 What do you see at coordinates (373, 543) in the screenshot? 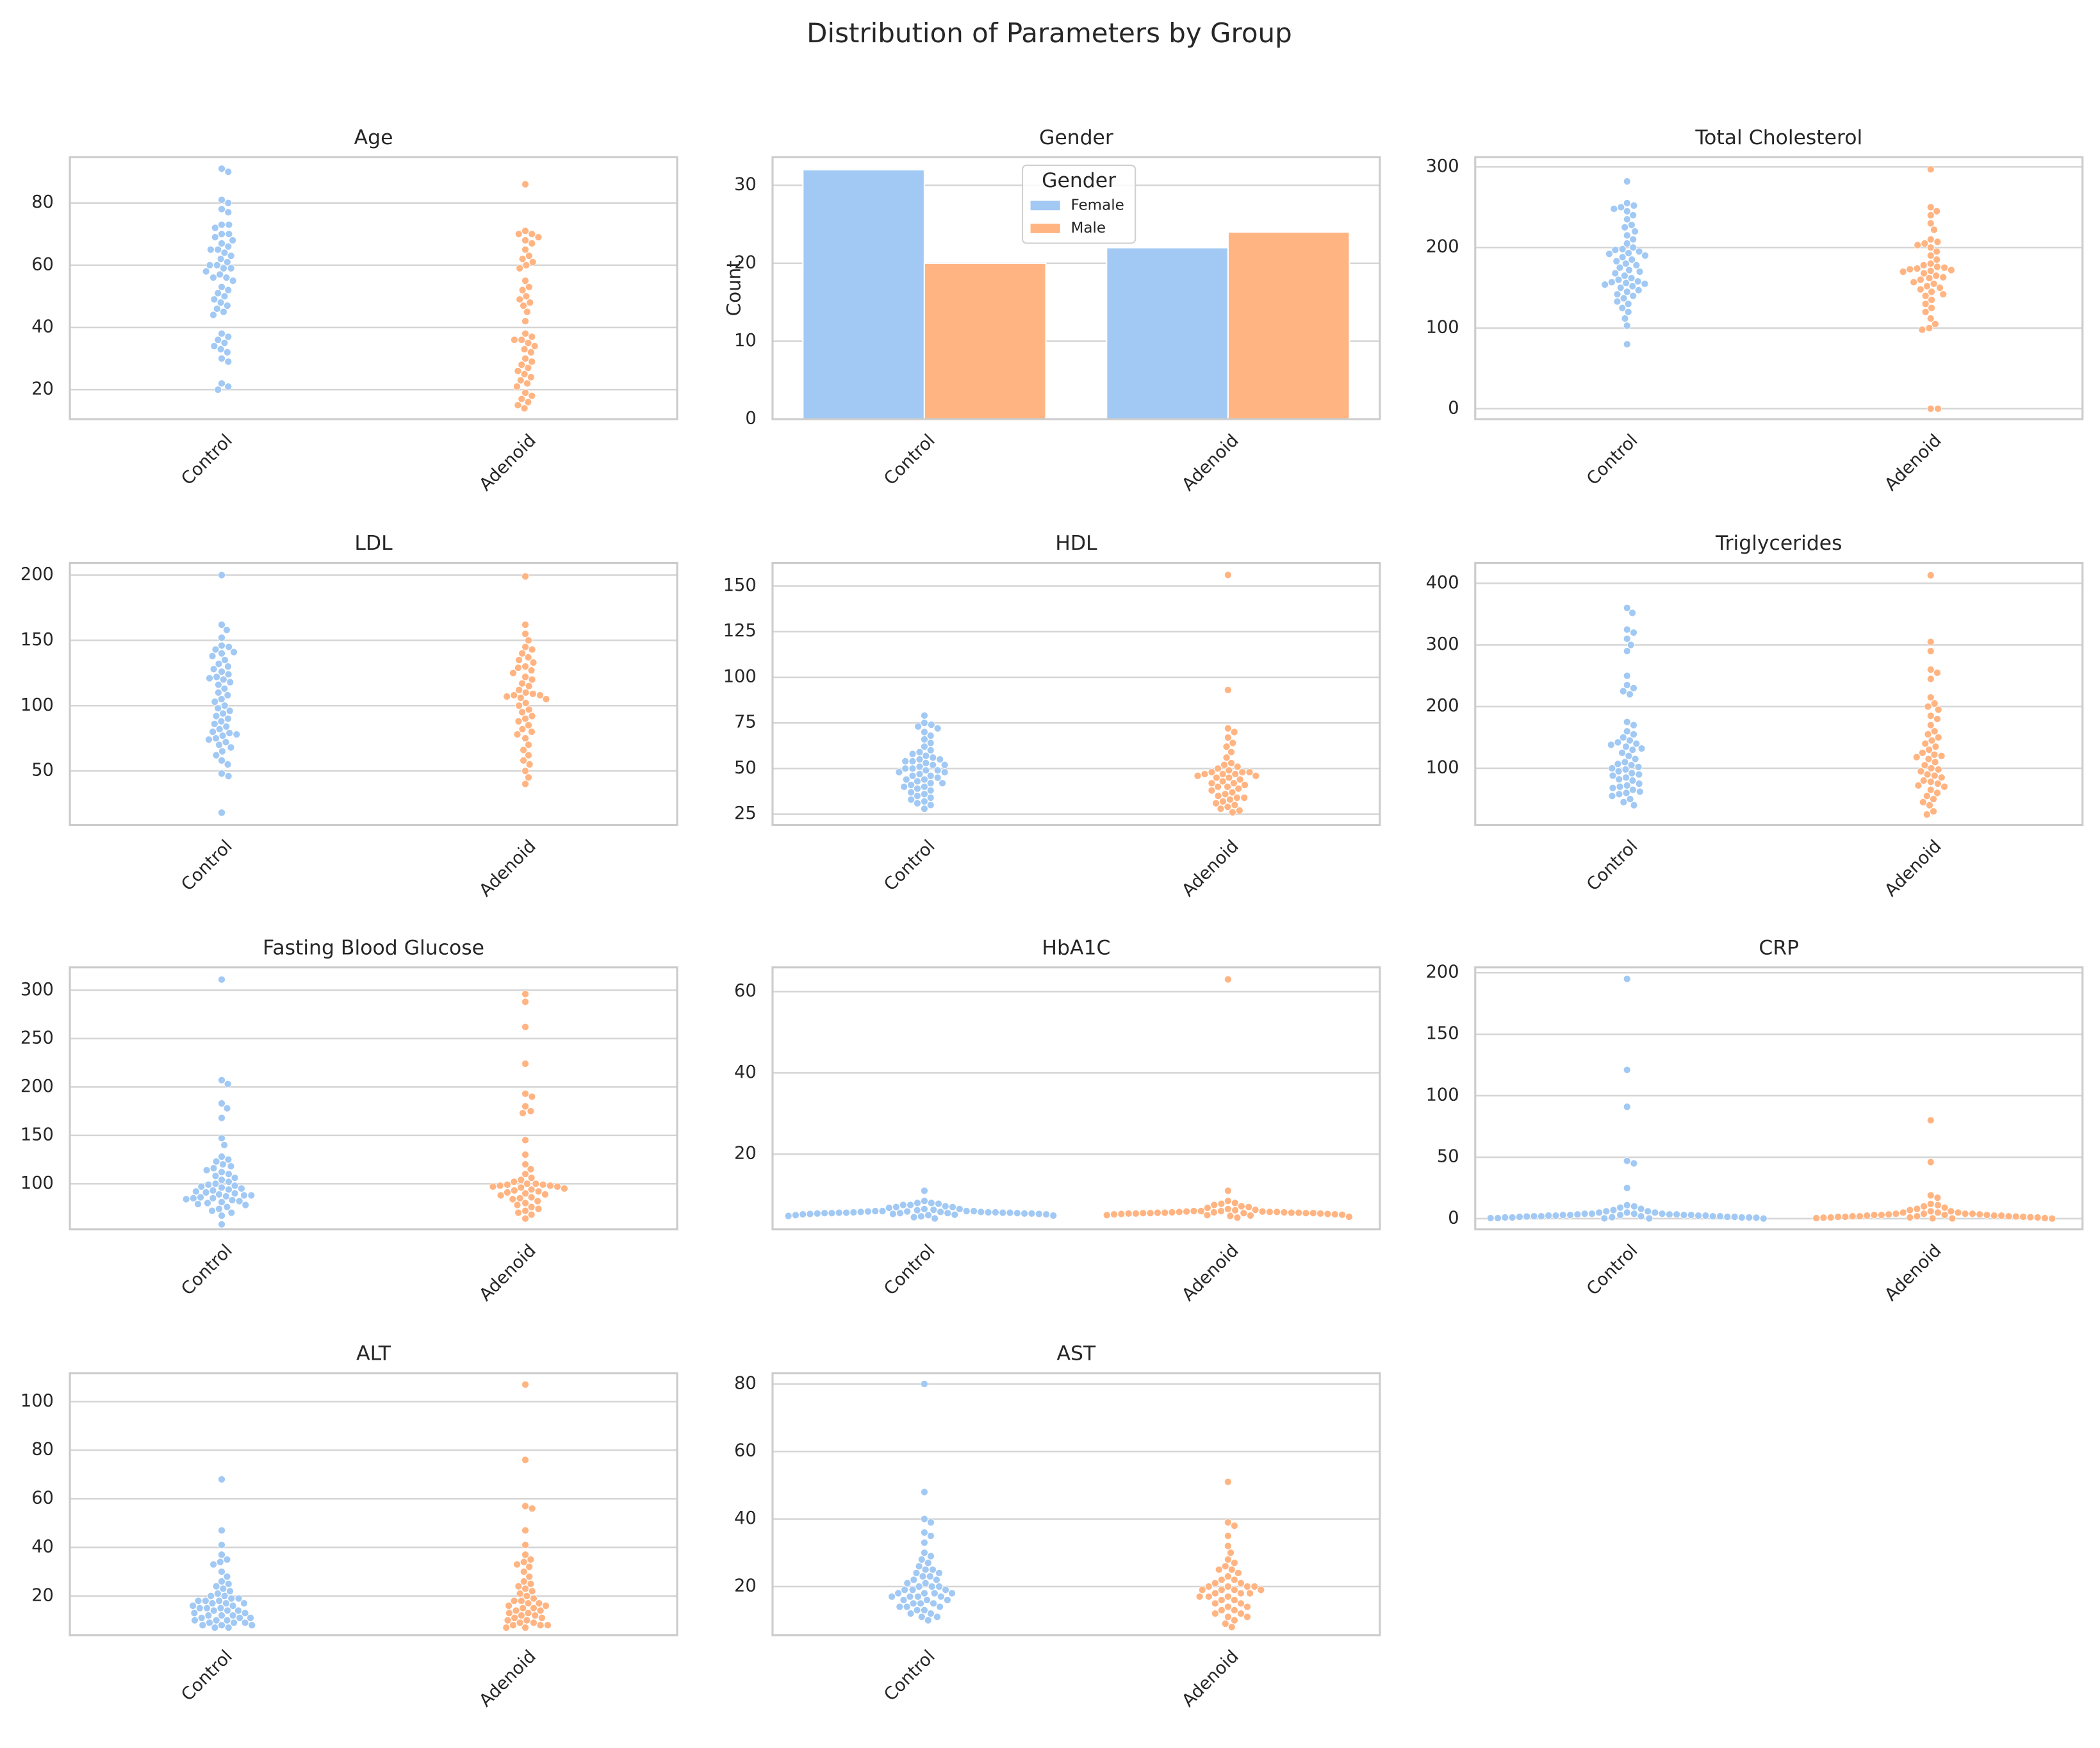
I see `subplot-title: LDL` at bounding box center [373, 543].